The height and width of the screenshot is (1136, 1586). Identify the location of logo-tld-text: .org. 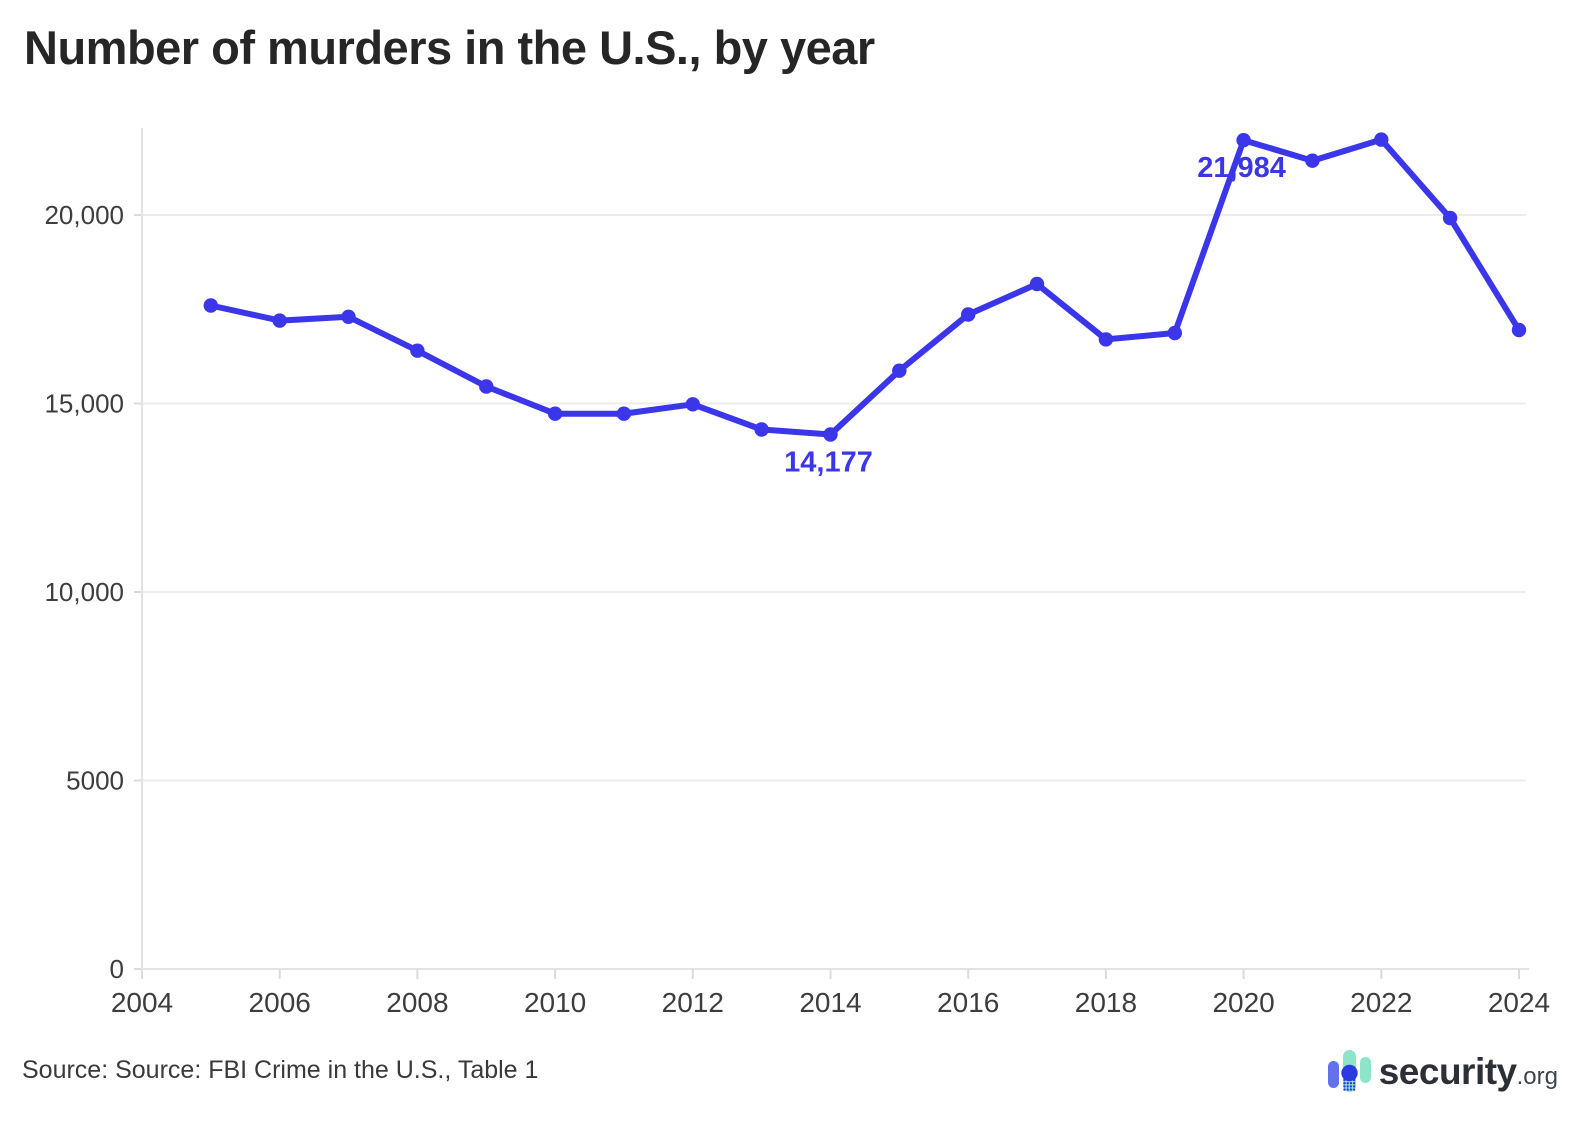
(1537, 1076).